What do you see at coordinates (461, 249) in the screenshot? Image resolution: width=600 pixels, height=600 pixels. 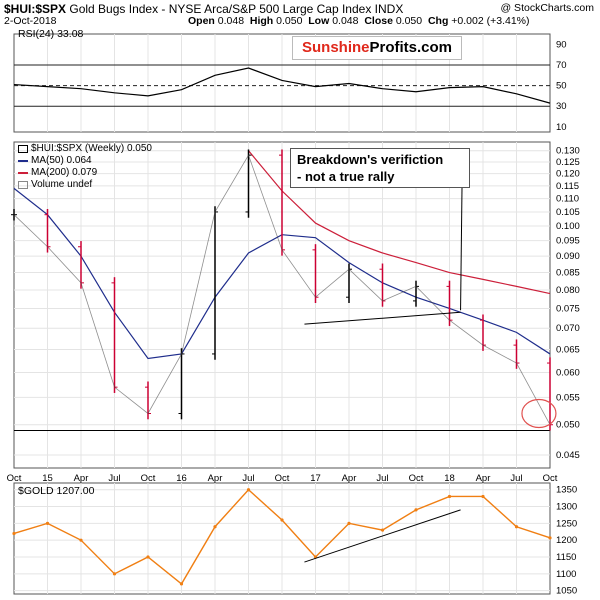 I see `annotation-pointer` at bounding box center [461, 249].